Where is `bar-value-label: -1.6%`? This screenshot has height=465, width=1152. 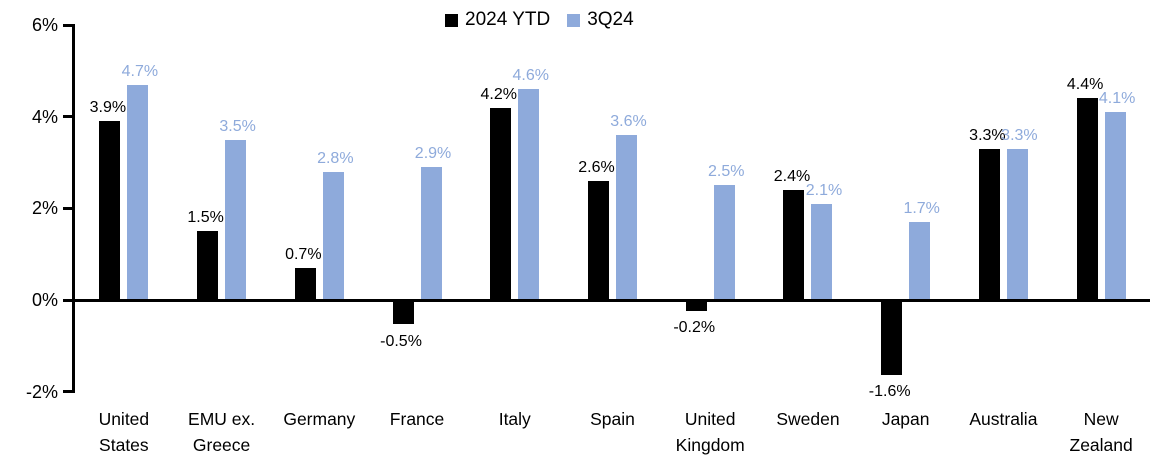
bar-value-label: -1.6% is located at coordinates (889, 392).